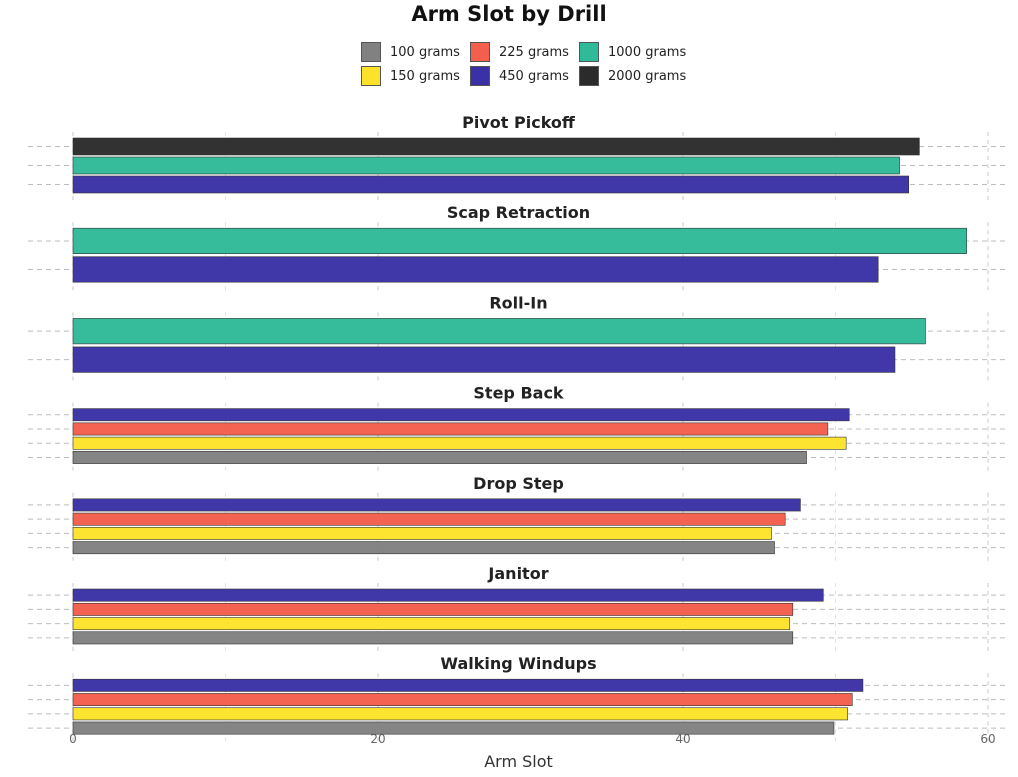 The width and height of the screenshot is (1018, 777). Describe the element at coordinates (425, 76) in the screenshot. I see `legend-label-150-grams: 150 grams` at that location.